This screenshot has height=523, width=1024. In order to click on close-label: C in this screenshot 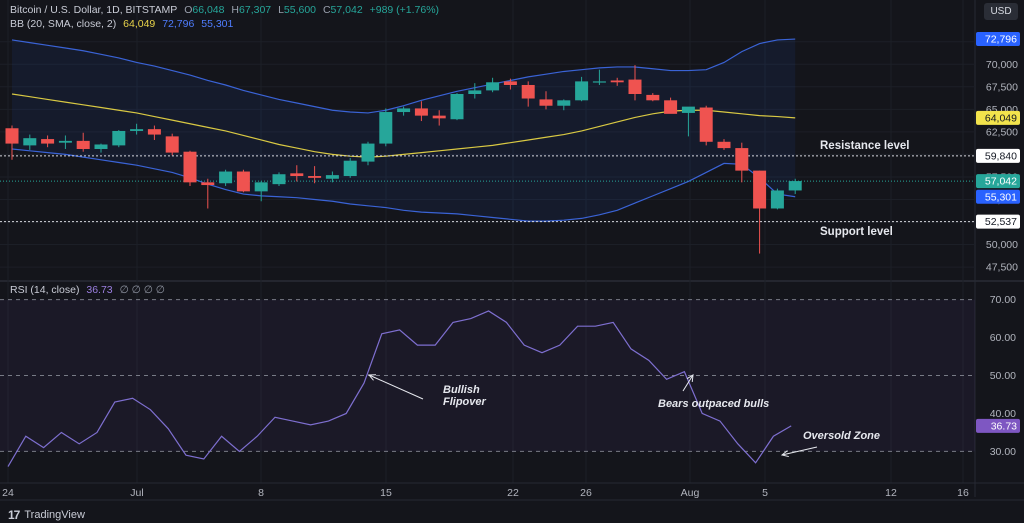, I will do `click(326, 10)`.